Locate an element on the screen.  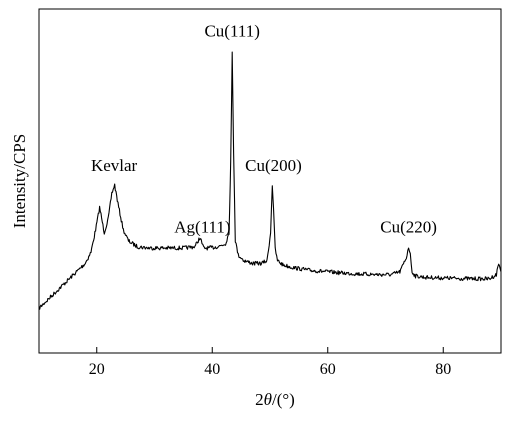
x-axis-label-prefix: 2 is located at coordinates (259, 399).